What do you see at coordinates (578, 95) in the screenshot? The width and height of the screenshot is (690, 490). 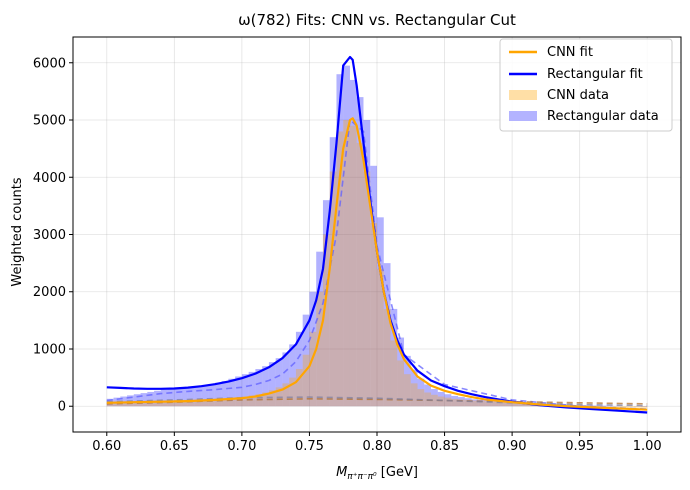 I see `legend-label-cnn-data: CNN data` at bounding box center [578, 95].